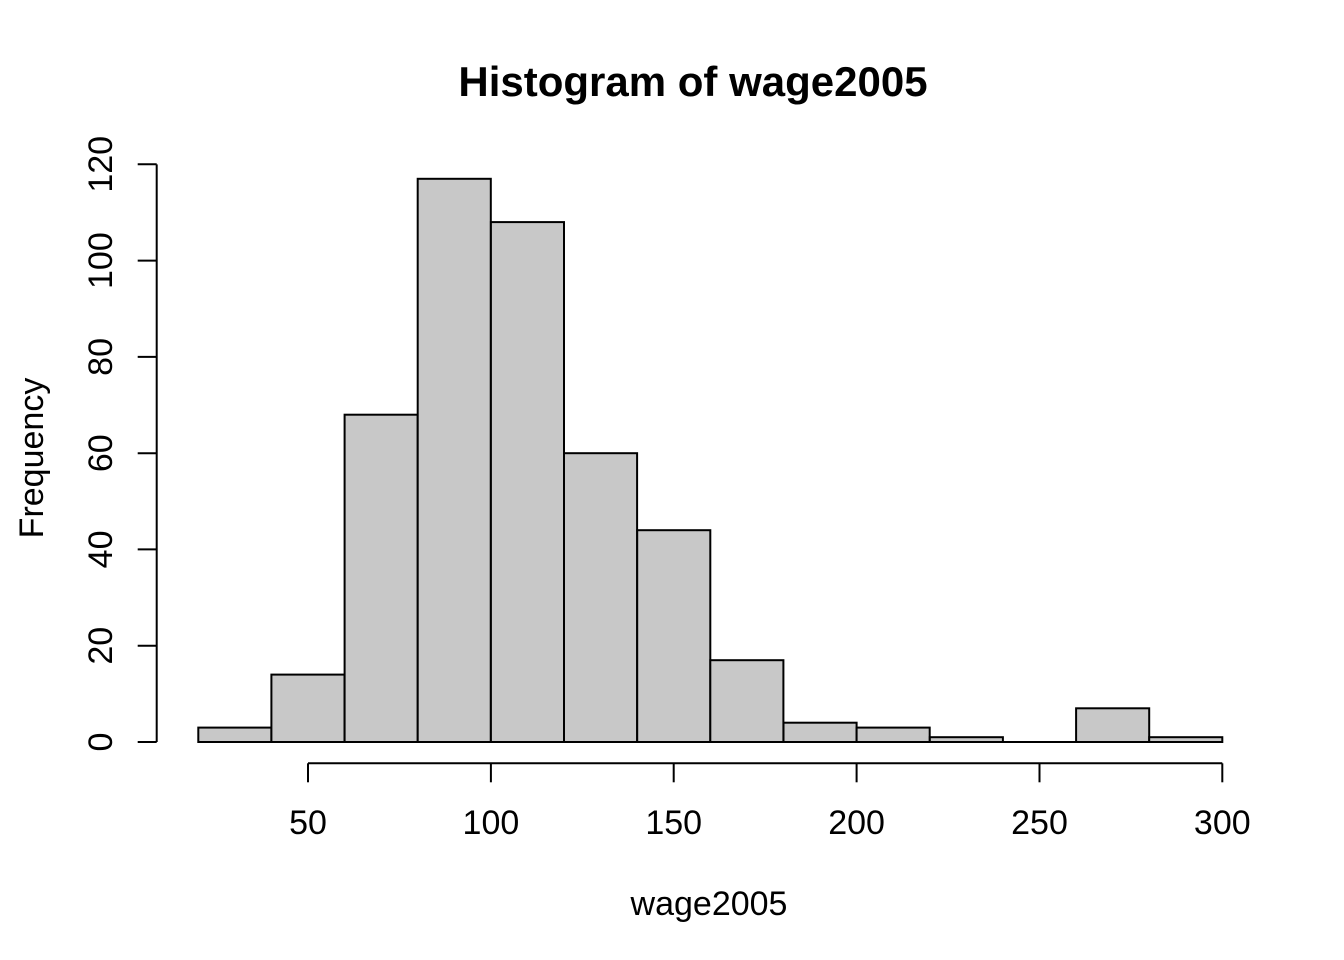 This screenshot has height=960, width=1344. I want to click on y-tick-label: 0, so click(101, 742).